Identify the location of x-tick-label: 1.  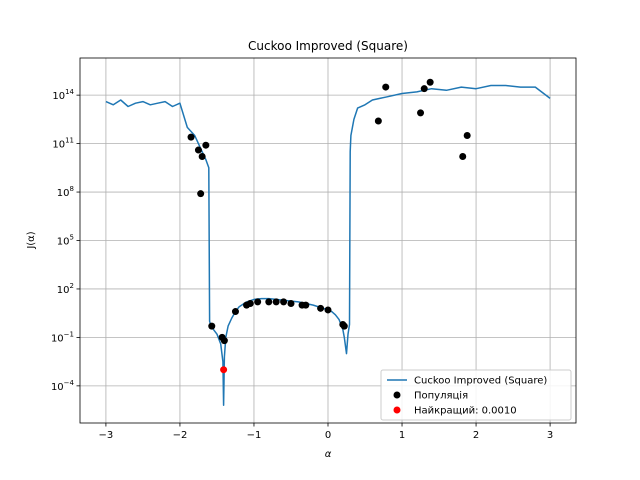
(402, 435).